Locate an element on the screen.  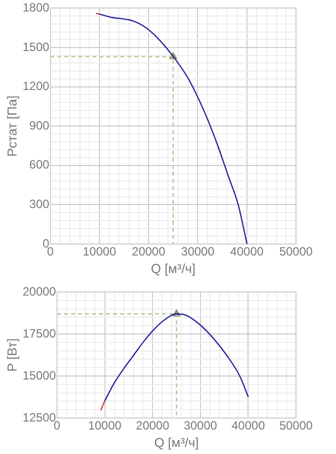
y-tick-label: 600 is located at coordinates (39, 165).